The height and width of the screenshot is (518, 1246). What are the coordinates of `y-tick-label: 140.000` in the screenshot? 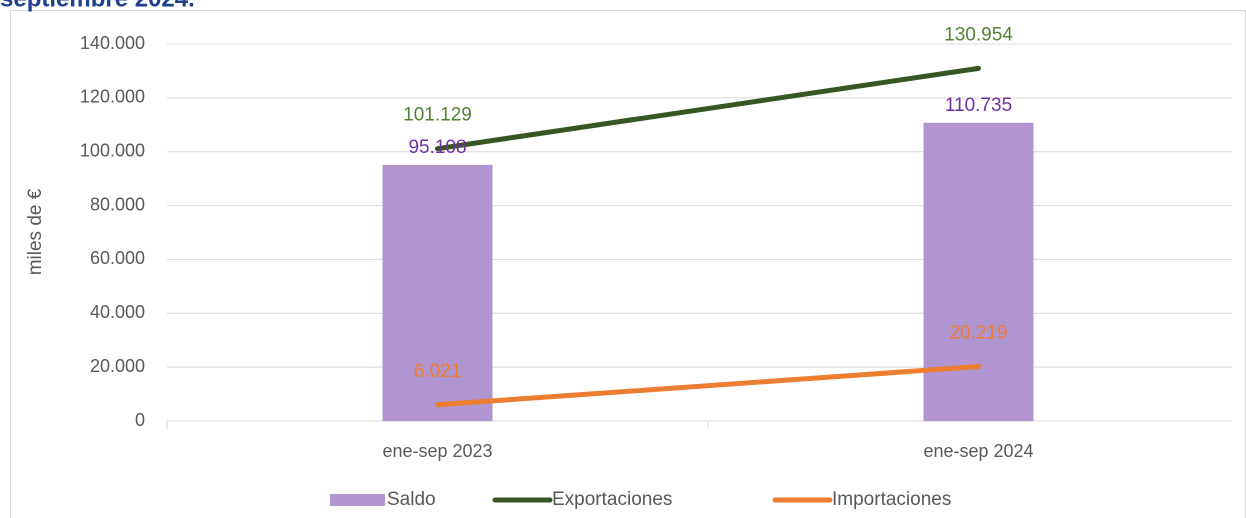 It's located at (112, 43).